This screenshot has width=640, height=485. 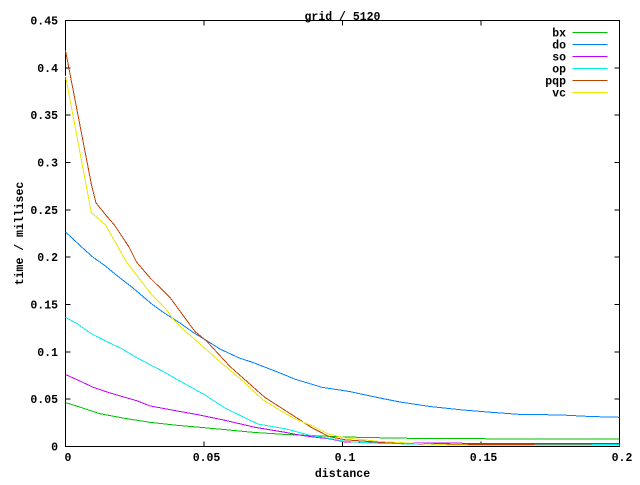 I want to click on svg-text: 0.3, so click(x=47, y=164).